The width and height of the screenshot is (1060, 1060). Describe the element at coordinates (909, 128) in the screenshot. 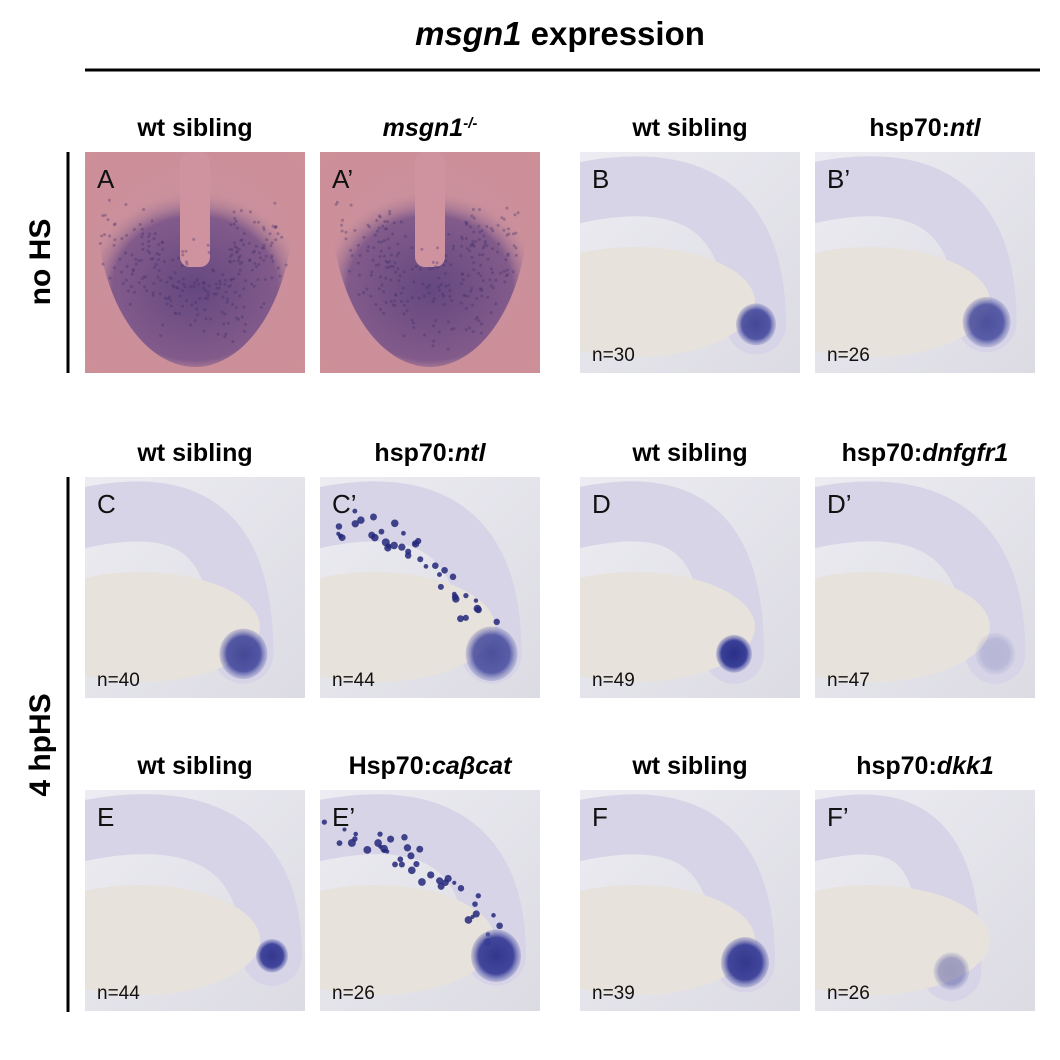

I see `text-segment: hsp70:` at that location.